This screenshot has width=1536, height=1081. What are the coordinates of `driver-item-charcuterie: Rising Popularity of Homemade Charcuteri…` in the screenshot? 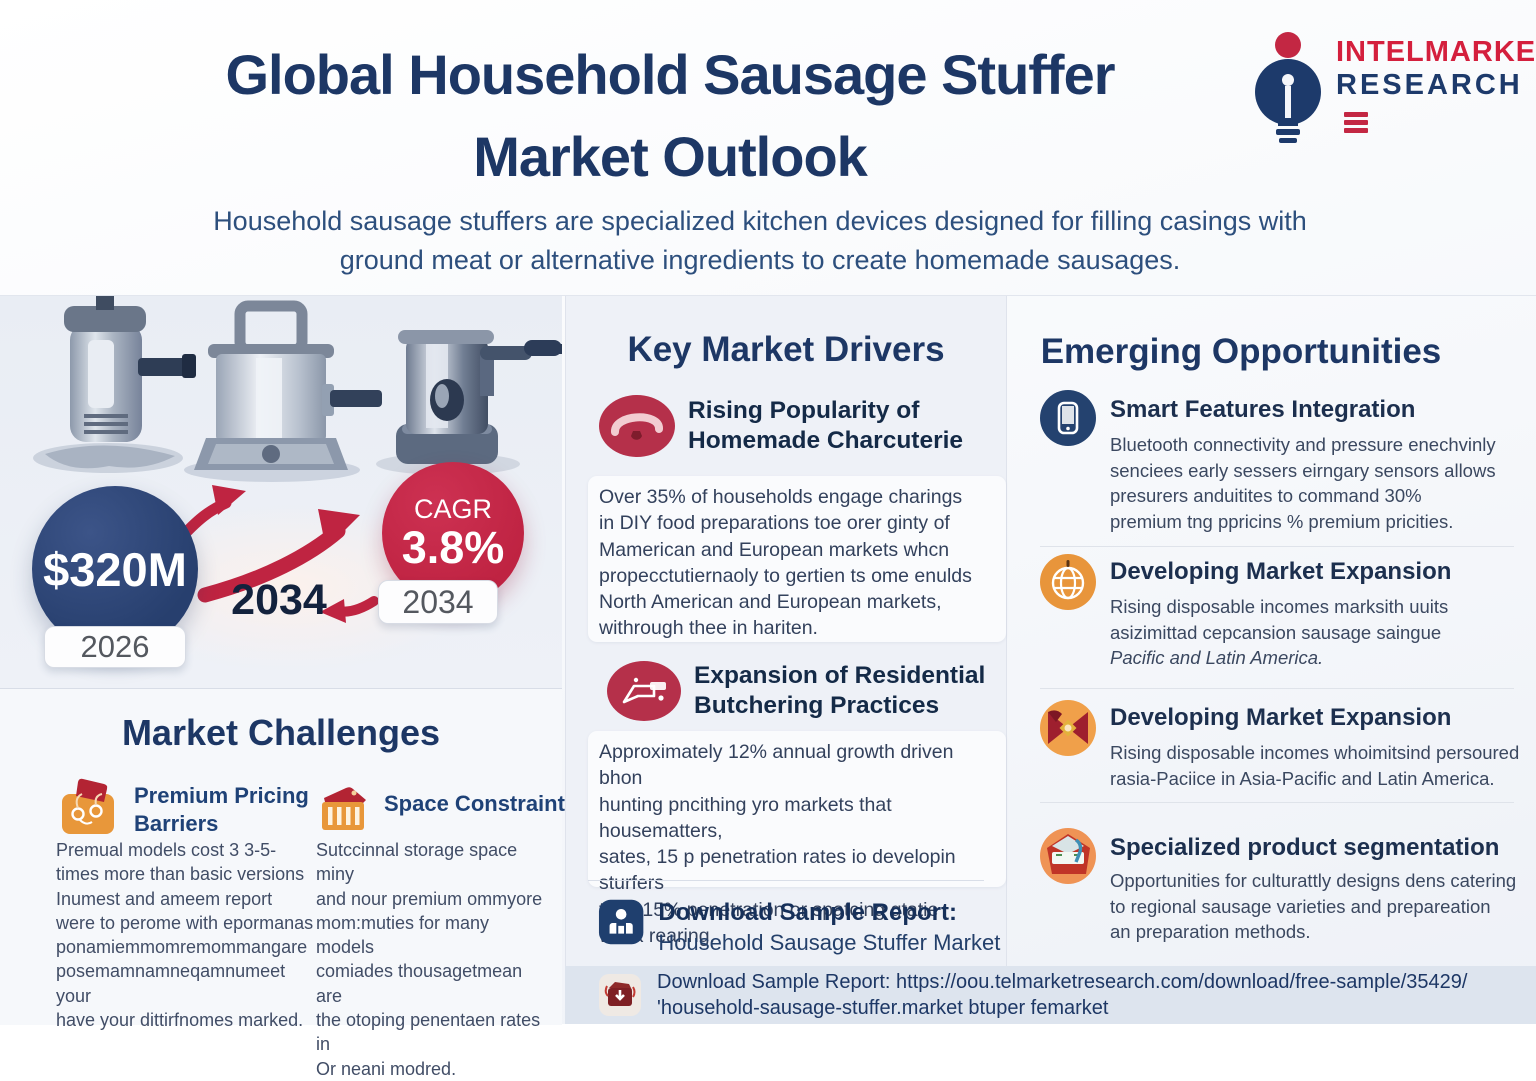 It's located at (780, 426).